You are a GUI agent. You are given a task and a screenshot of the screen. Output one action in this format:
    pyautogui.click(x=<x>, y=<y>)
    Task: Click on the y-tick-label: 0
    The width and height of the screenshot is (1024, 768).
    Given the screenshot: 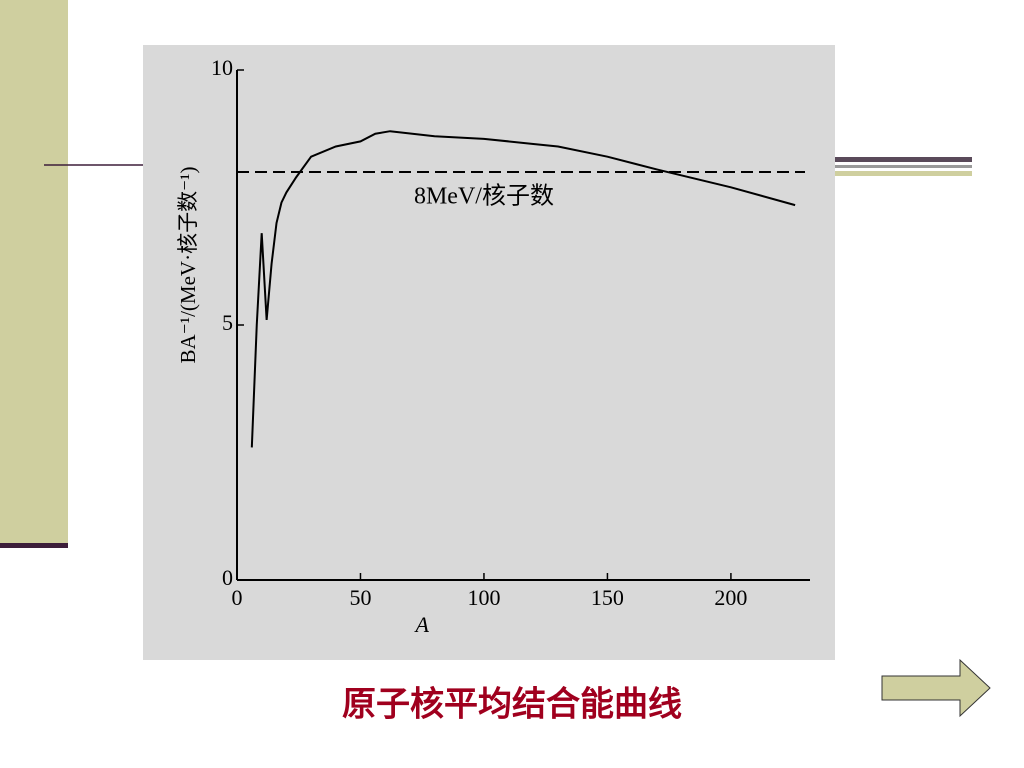 What is the action you would take?
    pyautogui.click(x=227, y=577)
    